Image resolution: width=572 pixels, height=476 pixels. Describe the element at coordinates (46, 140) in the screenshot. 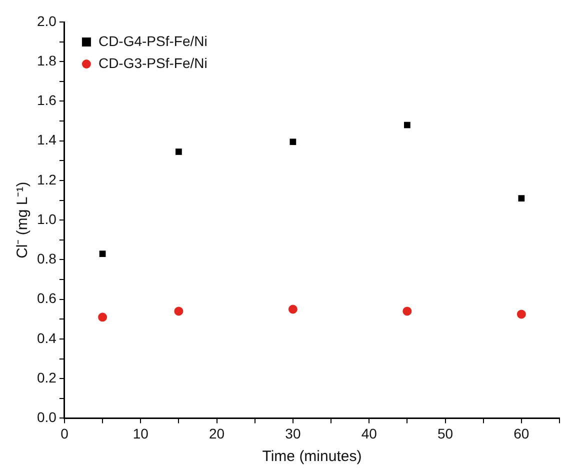

I see `y-tick-label: 1.4` at that location.